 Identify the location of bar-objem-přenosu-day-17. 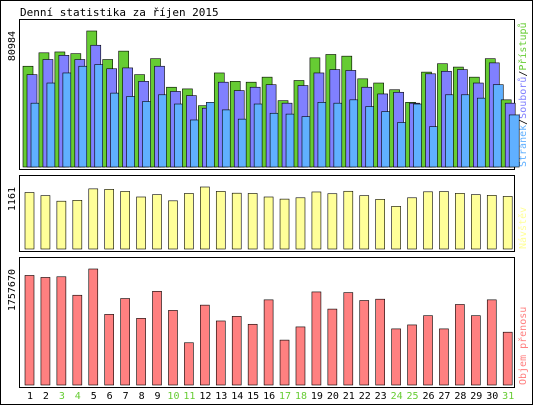
(284, 362).